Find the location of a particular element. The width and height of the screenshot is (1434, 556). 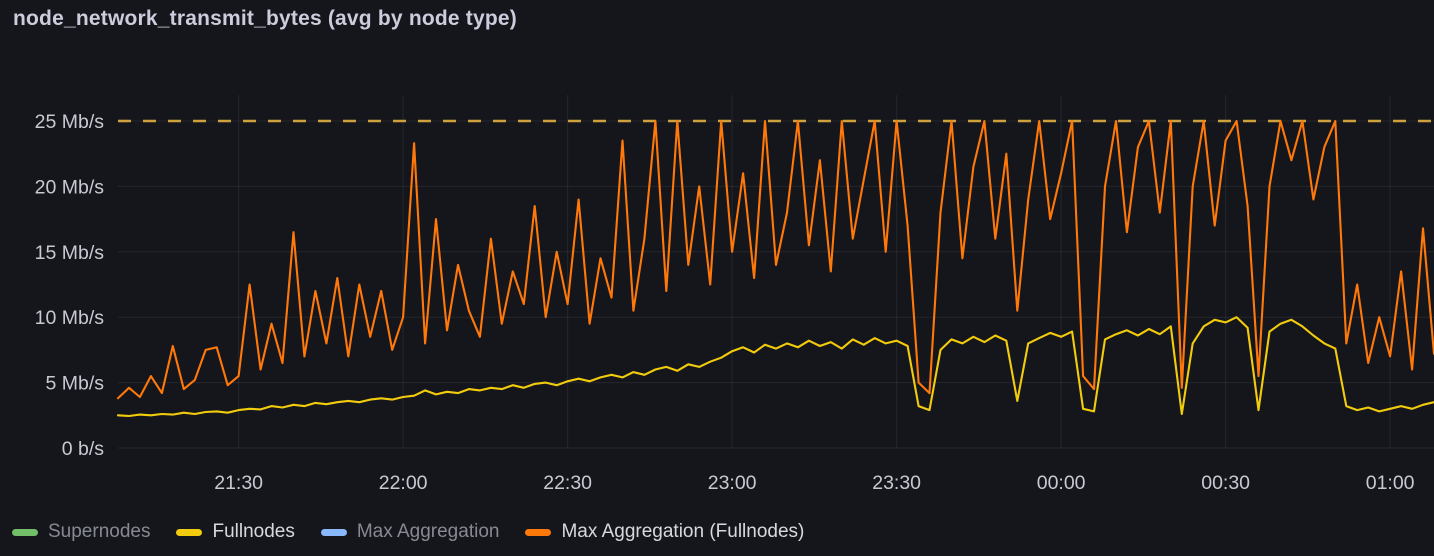

legend-item-supernodes: Supernodes is located at coordinates (81, 532).